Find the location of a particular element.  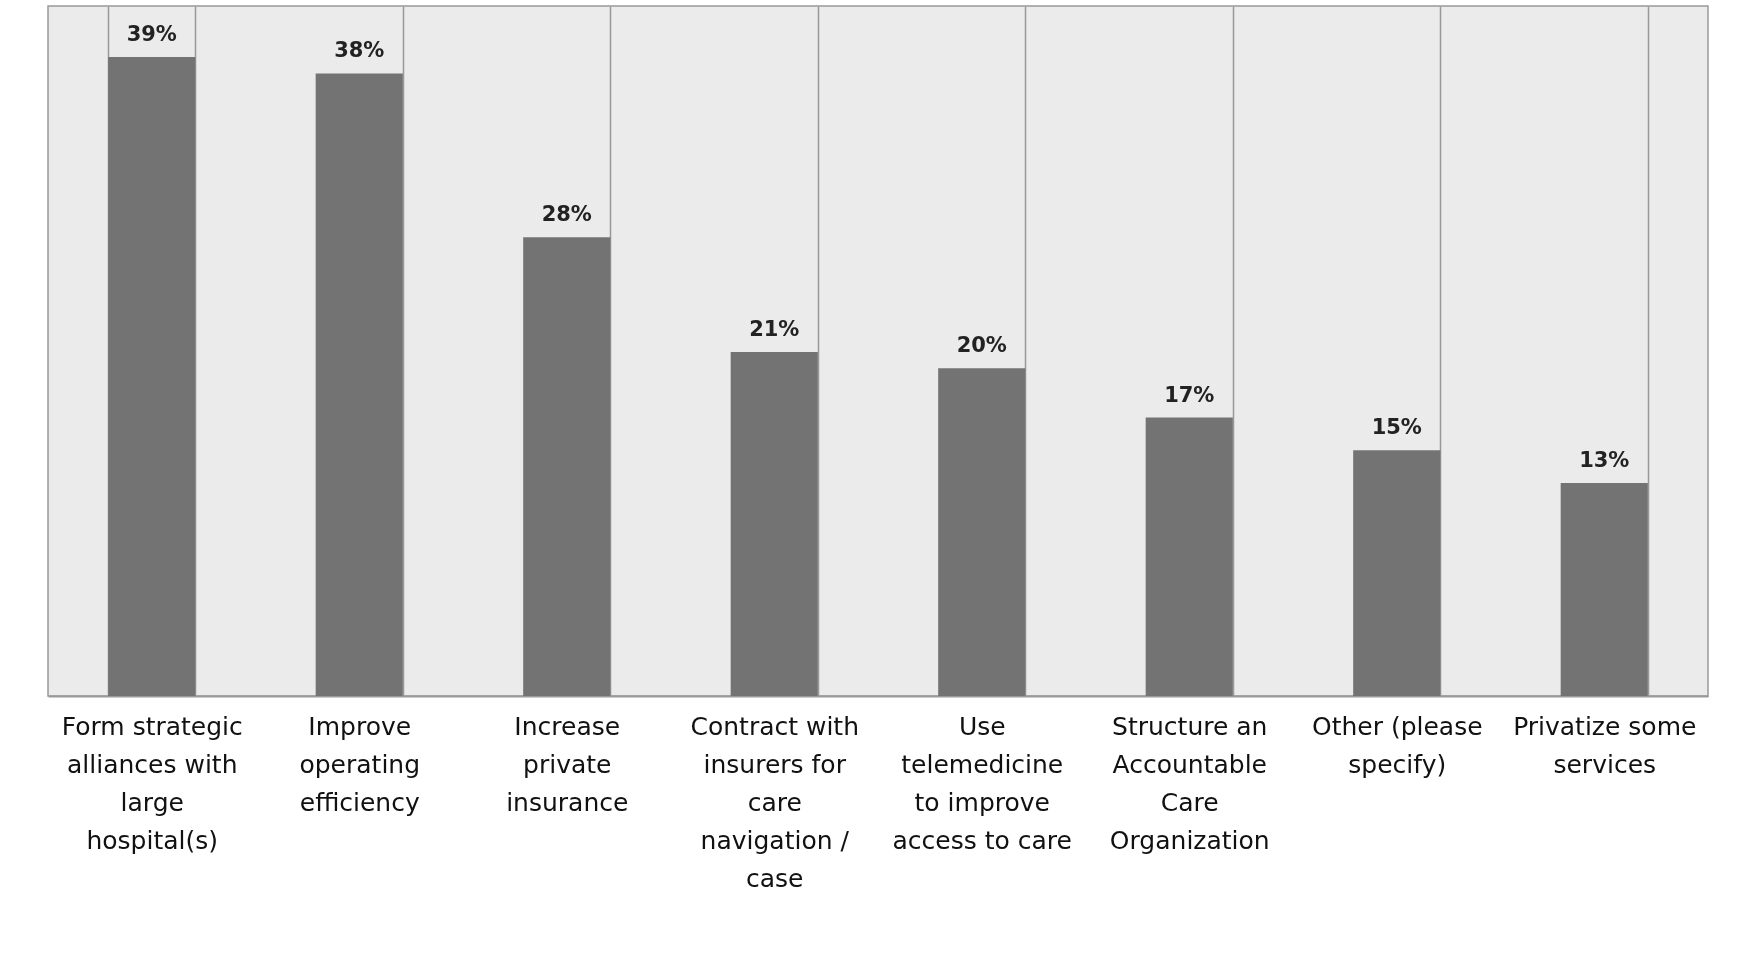

data-label: 21% is located at coordinates (774, 328).